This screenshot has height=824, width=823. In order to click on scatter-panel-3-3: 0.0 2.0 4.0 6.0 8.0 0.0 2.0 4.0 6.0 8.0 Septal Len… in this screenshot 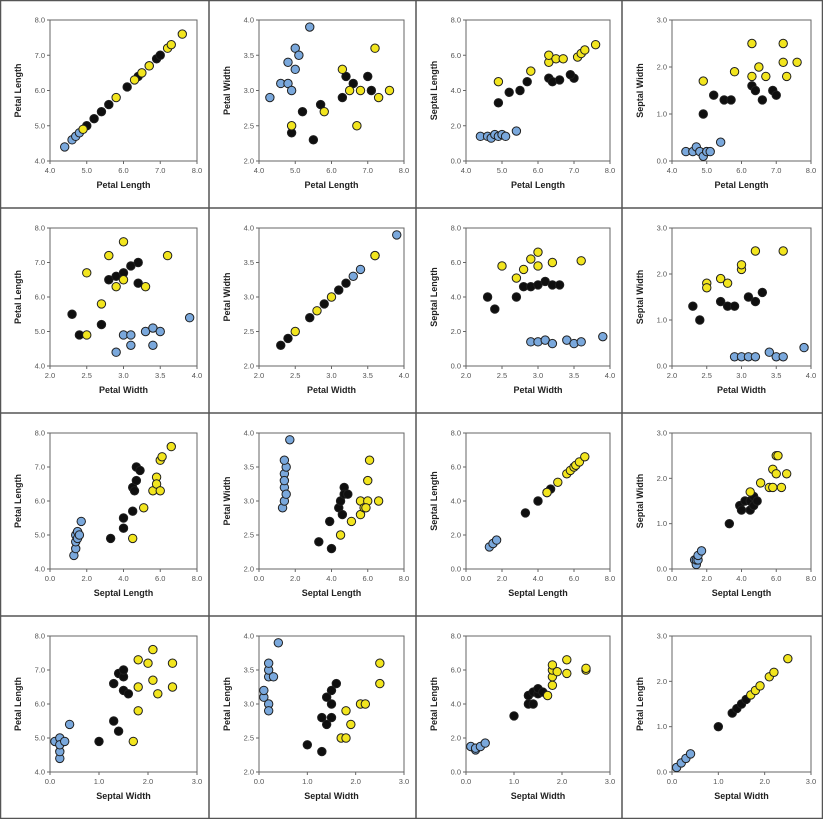, I will do `click(522, 514)`.